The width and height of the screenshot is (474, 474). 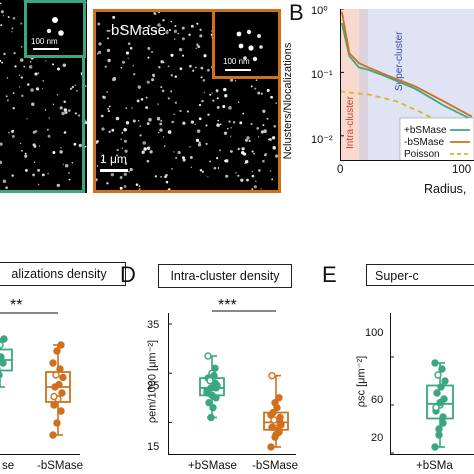 What do you see at coordinates (136, 30) in the screenshot?
I see `micrograph-minus-label: -bSMase` at bounding box center [136, 30].